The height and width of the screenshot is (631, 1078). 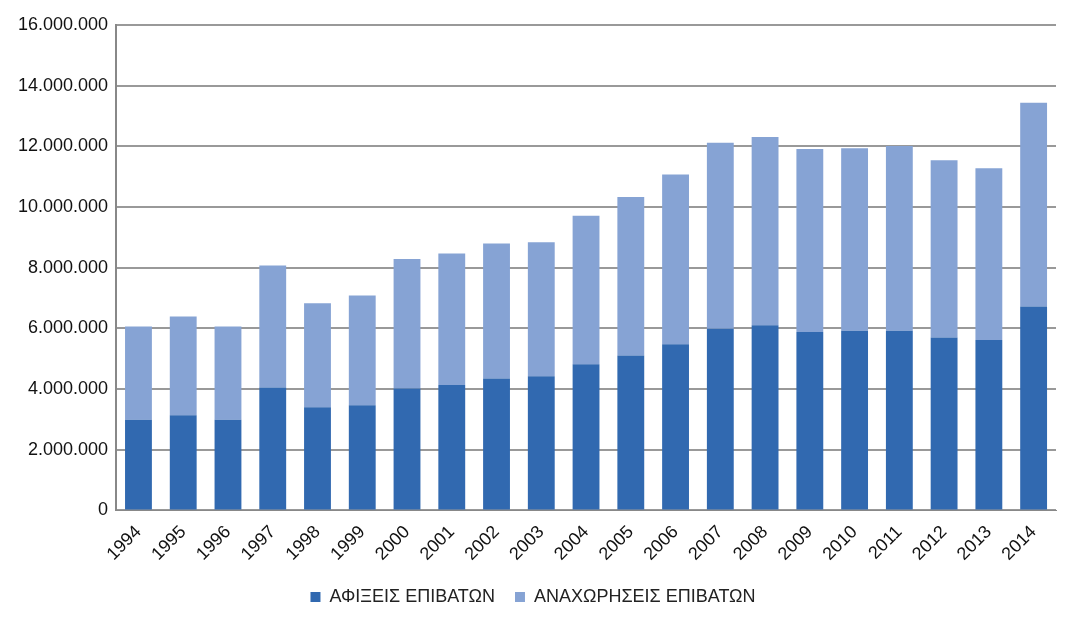 What do you see at coordinates (68, 266) in the screenshot?
I see `y-tick-label: 8.000.000` at bounding box center [68, 266].